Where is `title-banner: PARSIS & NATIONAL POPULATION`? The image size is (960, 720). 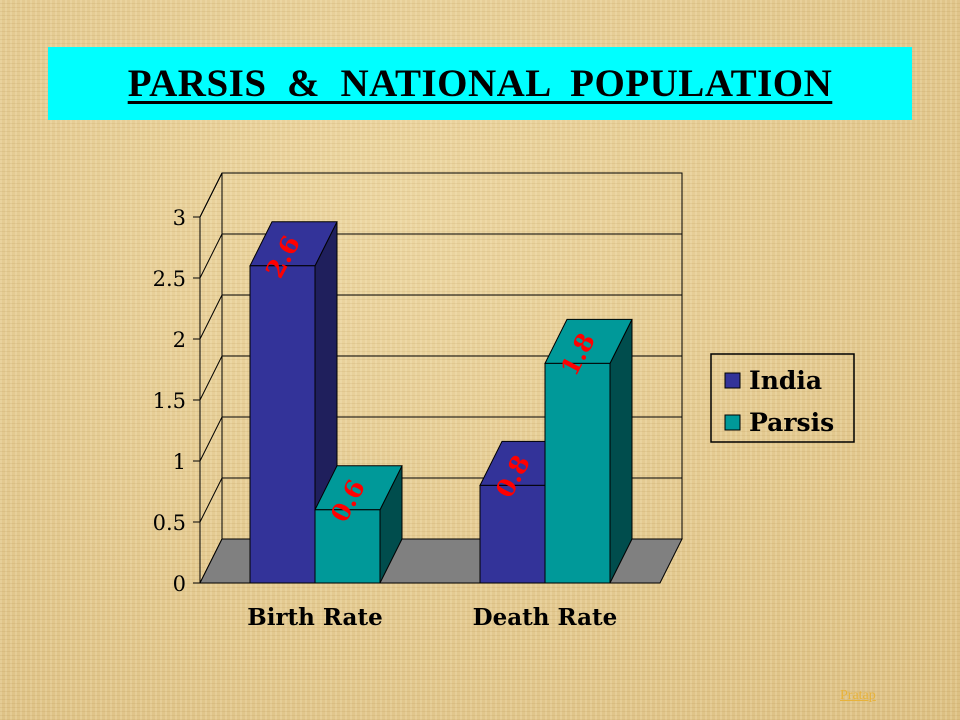 title-banner: PARSIS & NATIONAL POPULATION is located at coordinates (480, 83).